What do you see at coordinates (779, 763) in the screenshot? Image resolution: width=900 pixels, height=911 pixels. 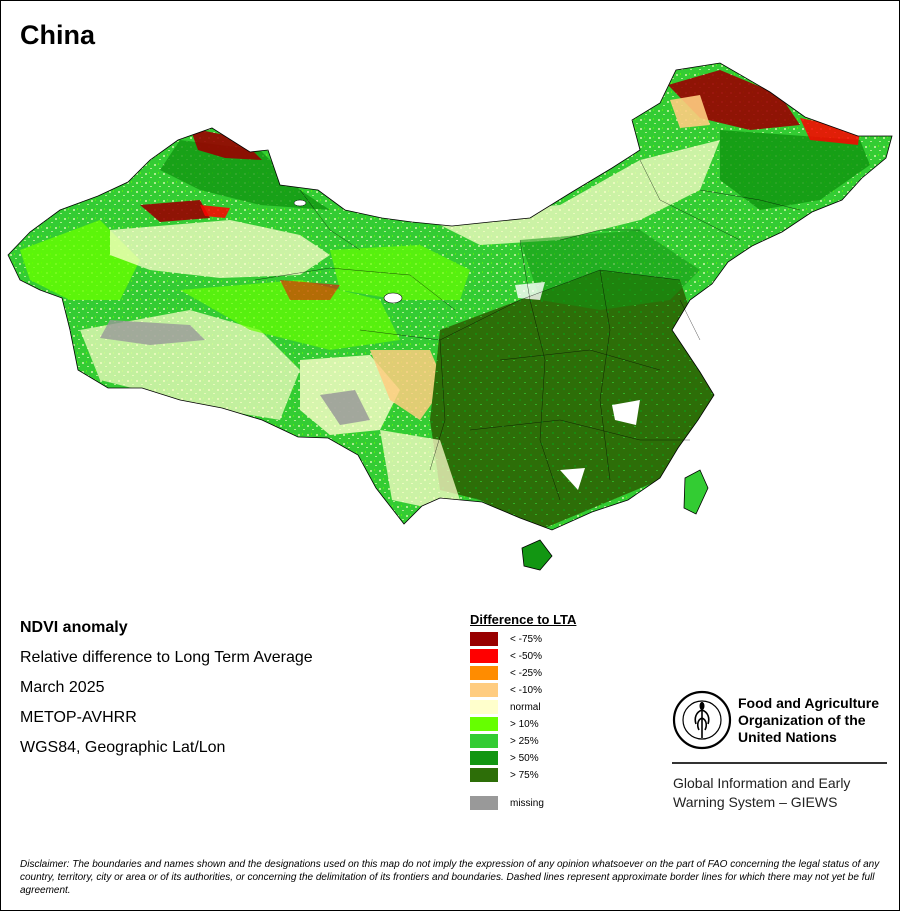 I see `divider` at bounding box center [779, 763].